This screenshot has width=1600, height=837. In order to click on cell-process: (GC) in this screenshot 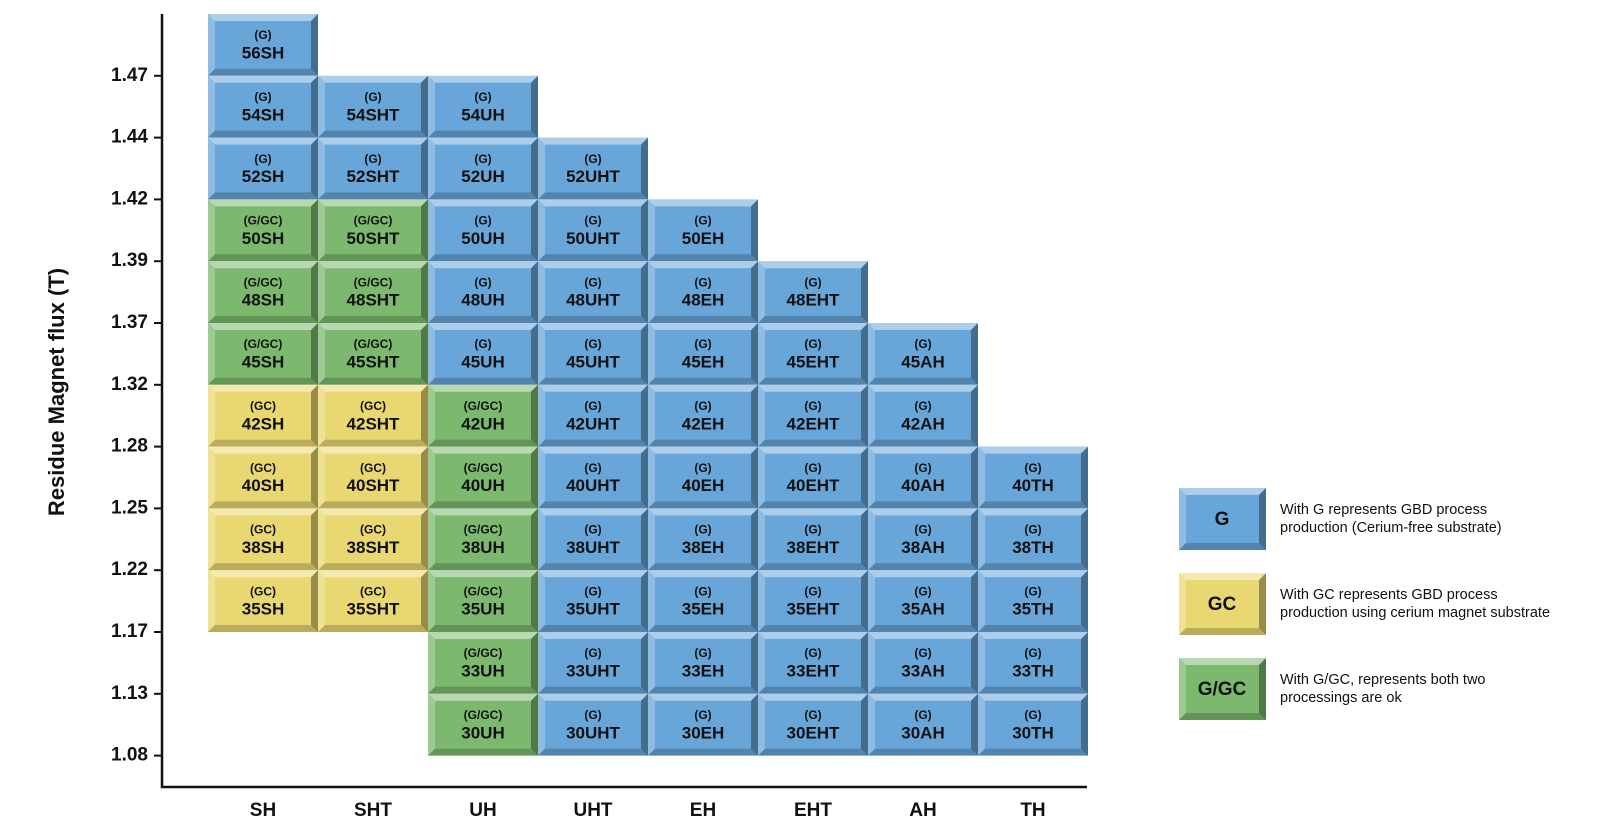, I will do `click(263, 468)`.